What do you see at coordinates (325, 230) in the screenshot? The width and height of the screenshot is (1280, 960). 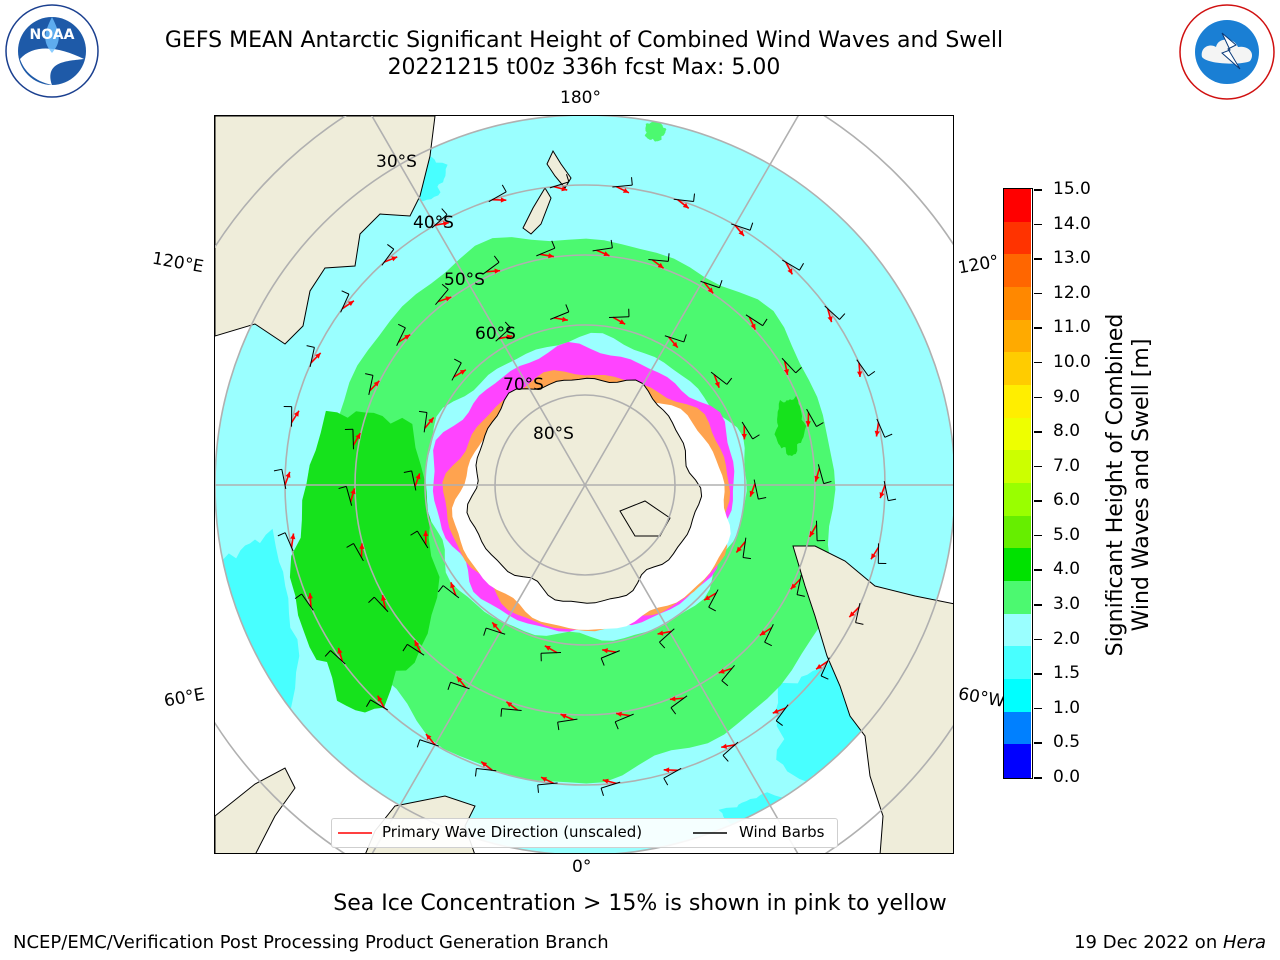 I see `australia-landmass` at bounding box center [325, 230].